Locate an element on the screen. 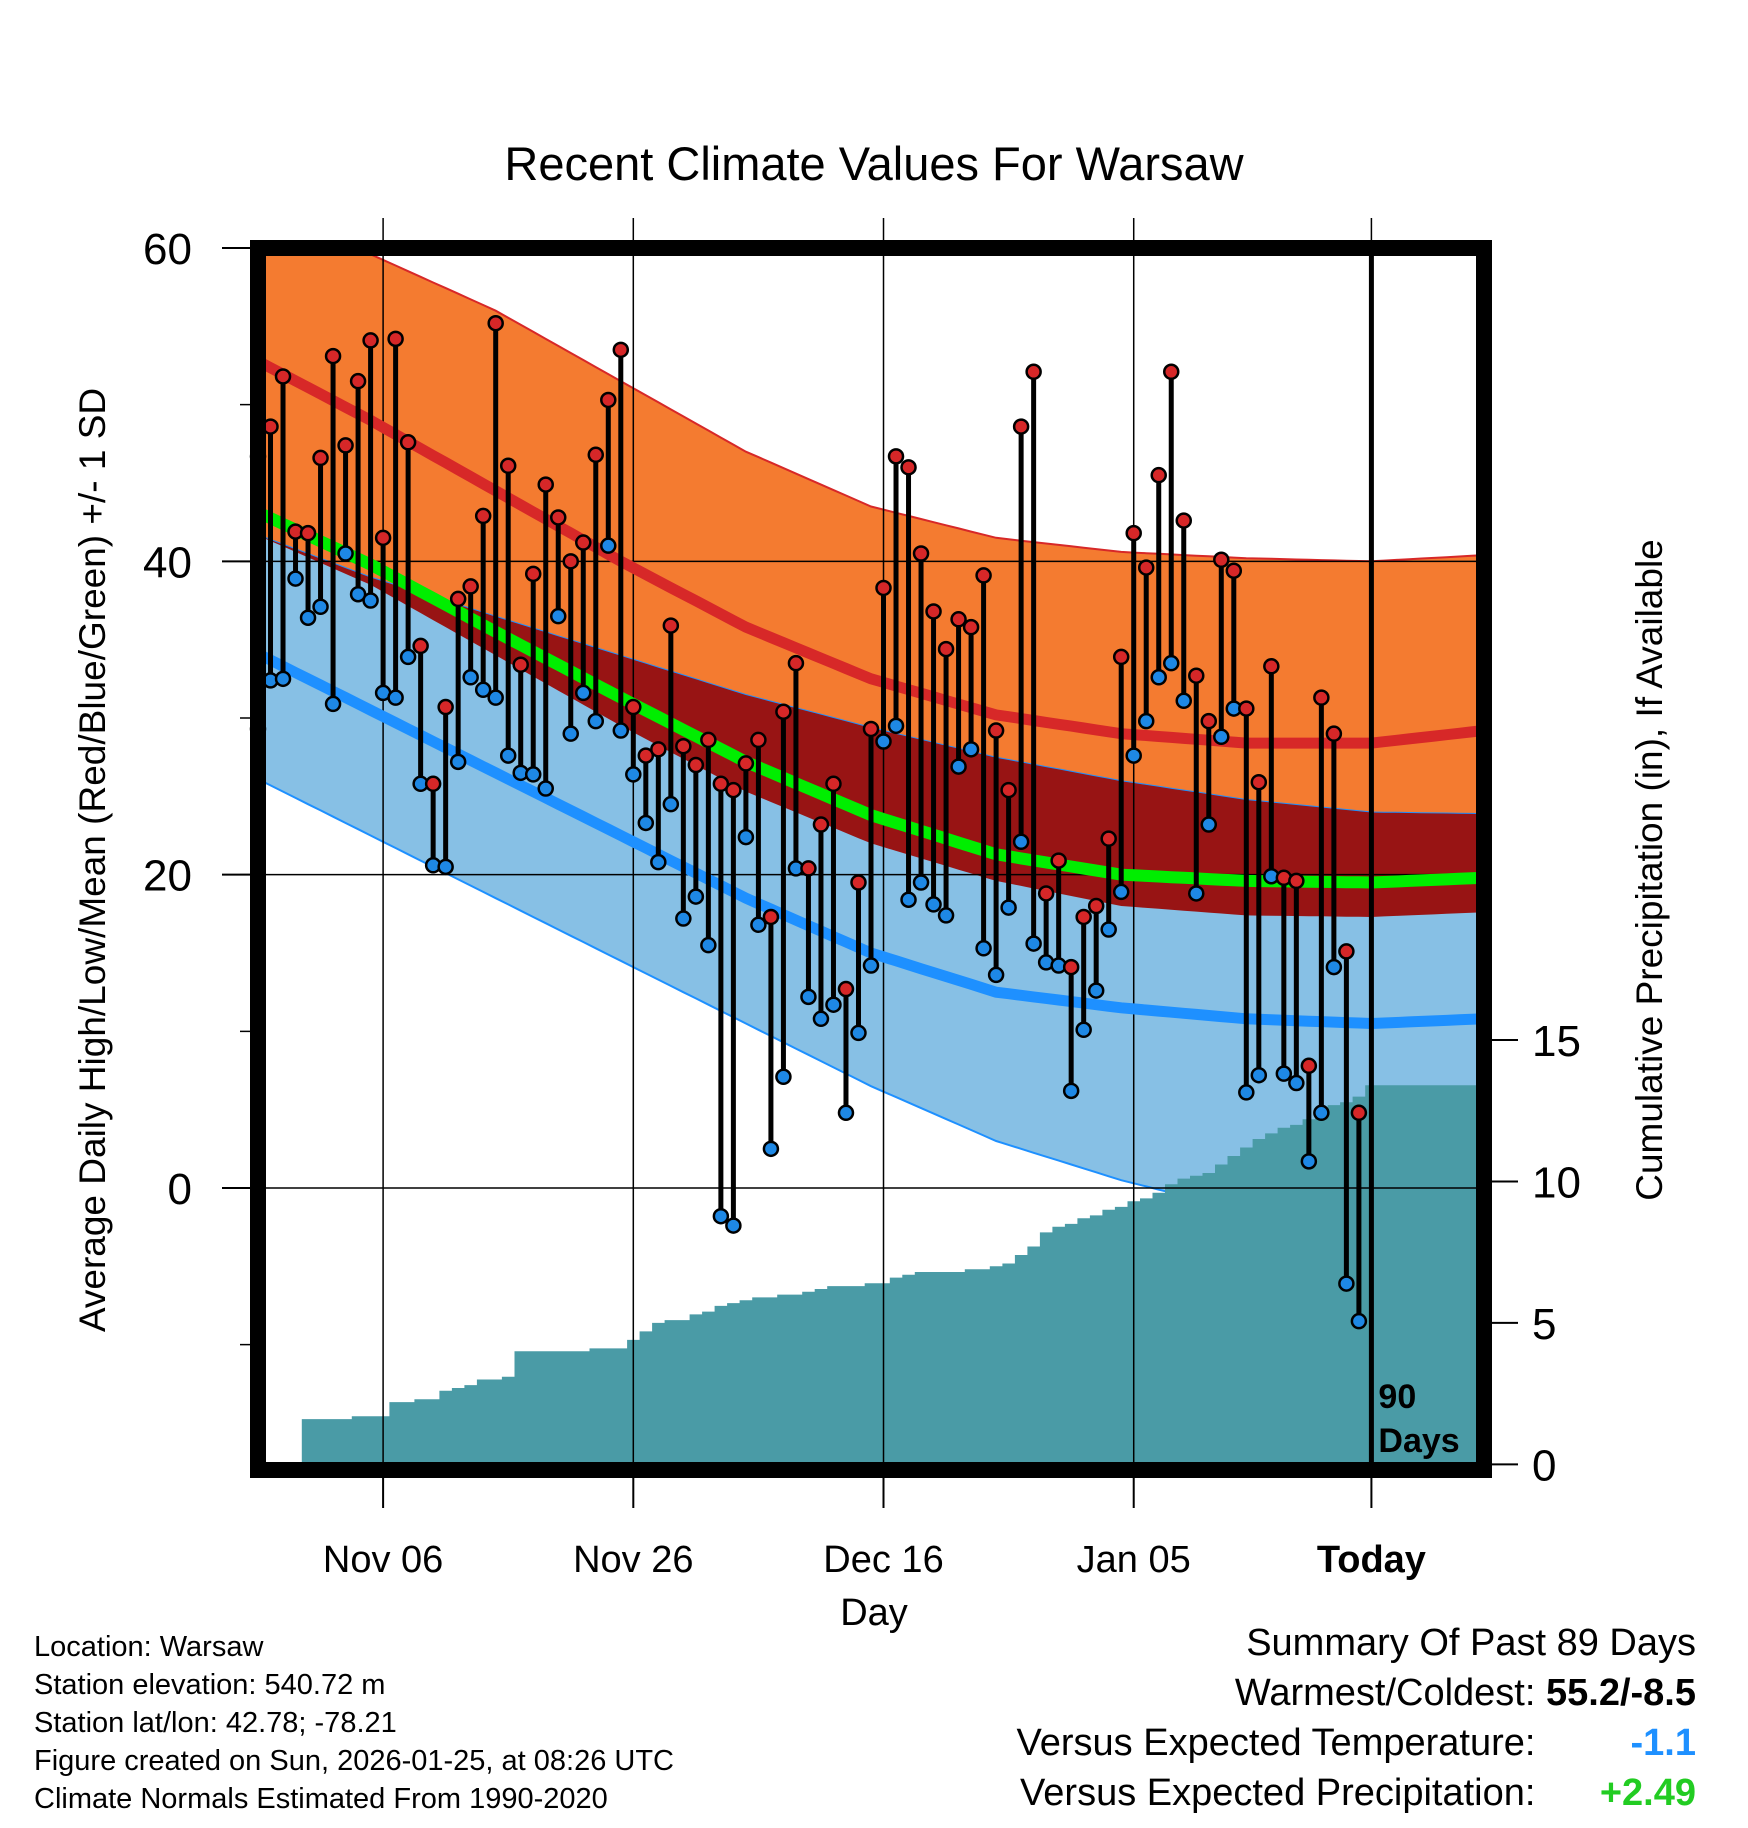 The image size is (1748, 1828). y-tick-label: 0 is located at coordinates (180, 1189).